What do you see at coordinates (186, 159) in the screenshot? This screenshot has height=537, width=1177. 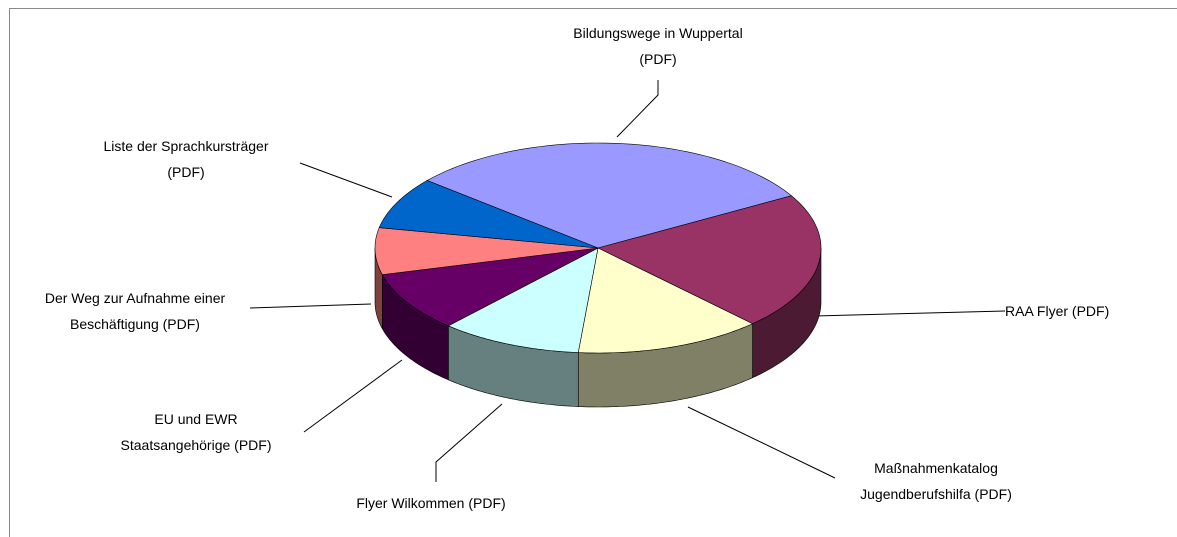 I see `slice-label: Liste der Sprachkursträger (PDF)` at bounding box center [186, 159].